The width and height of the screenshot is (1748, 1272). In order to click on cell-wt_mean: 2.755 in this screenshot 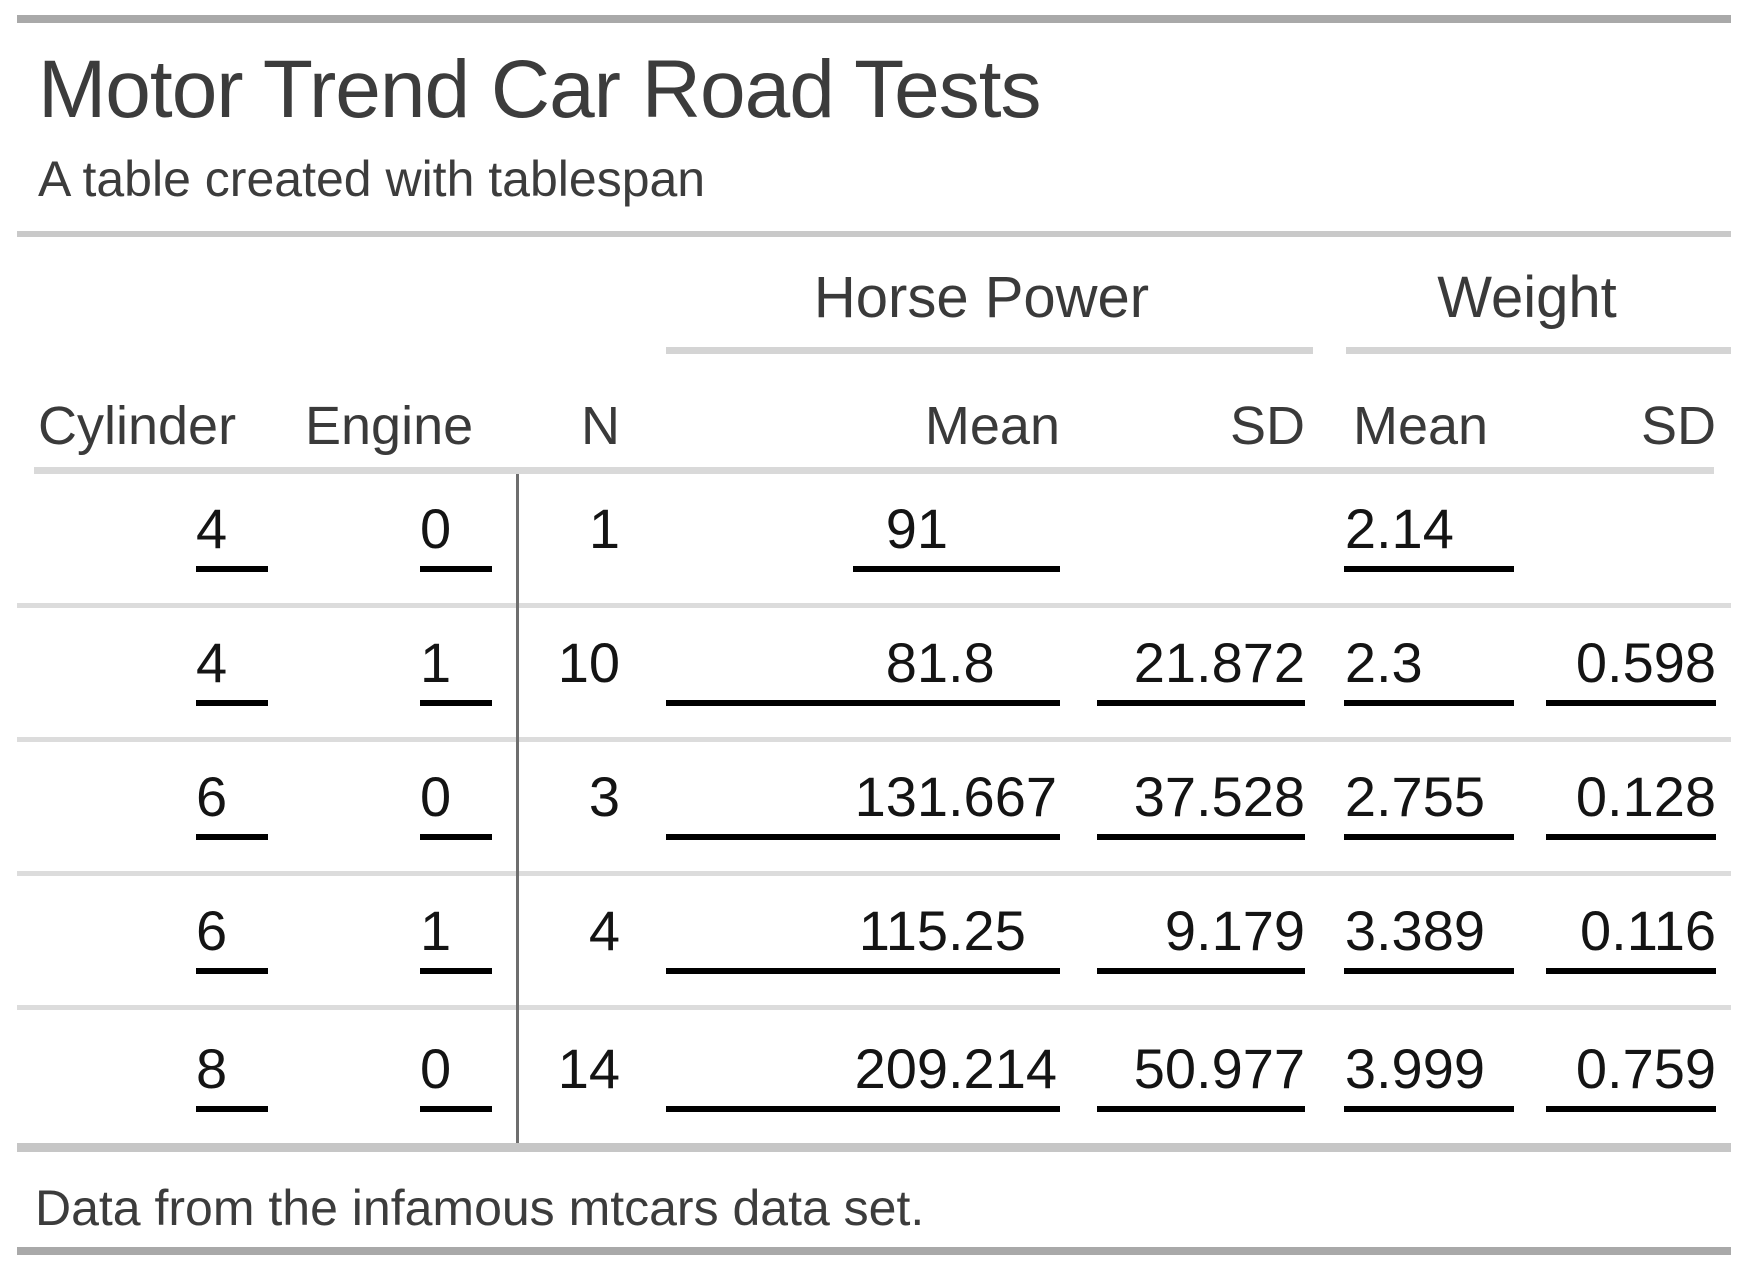, I will do `click(1427, 806)`.